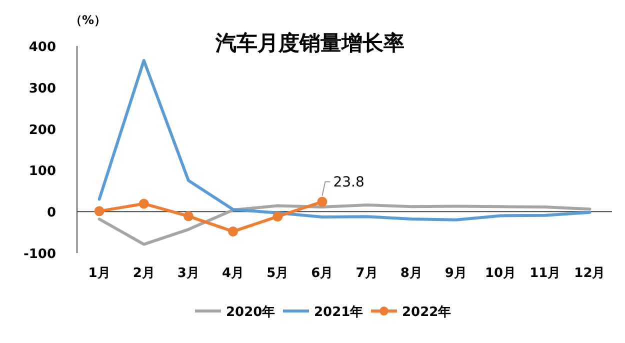 This screenshot has width=625, height=343. Describe the element at coordinates (545, 273) in the screenshot. I see `x-tick-label: 11月` at that location.